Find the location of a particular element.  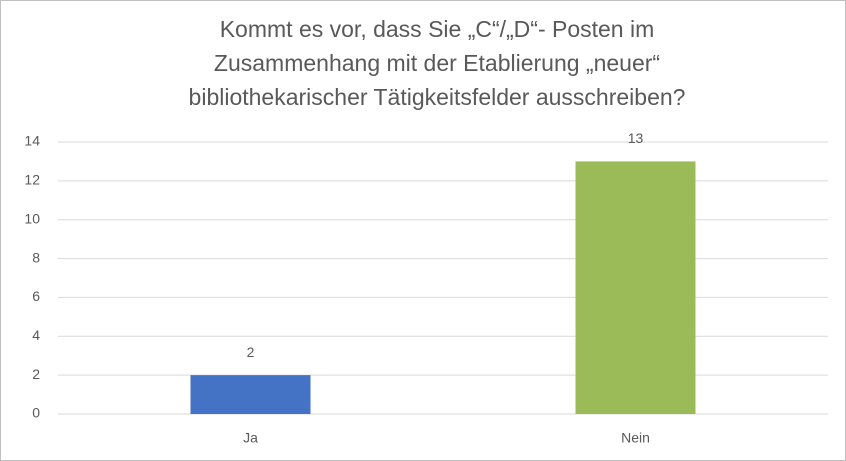

y-tick-label: 12 is located at coordinates (32, 180).